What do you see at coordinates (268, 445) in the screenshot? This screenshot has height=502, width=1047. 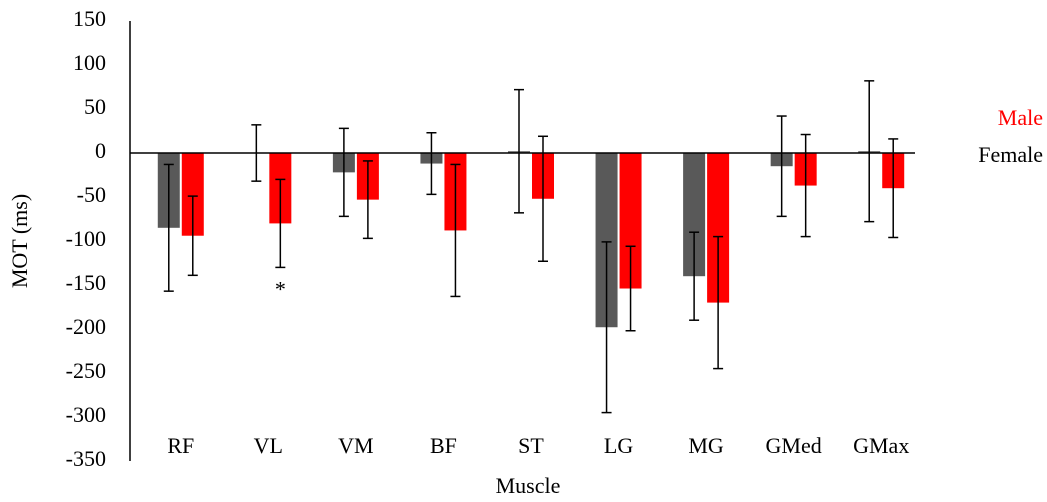 I see `x-tick-label: VL` at bounding box center [268, 445].